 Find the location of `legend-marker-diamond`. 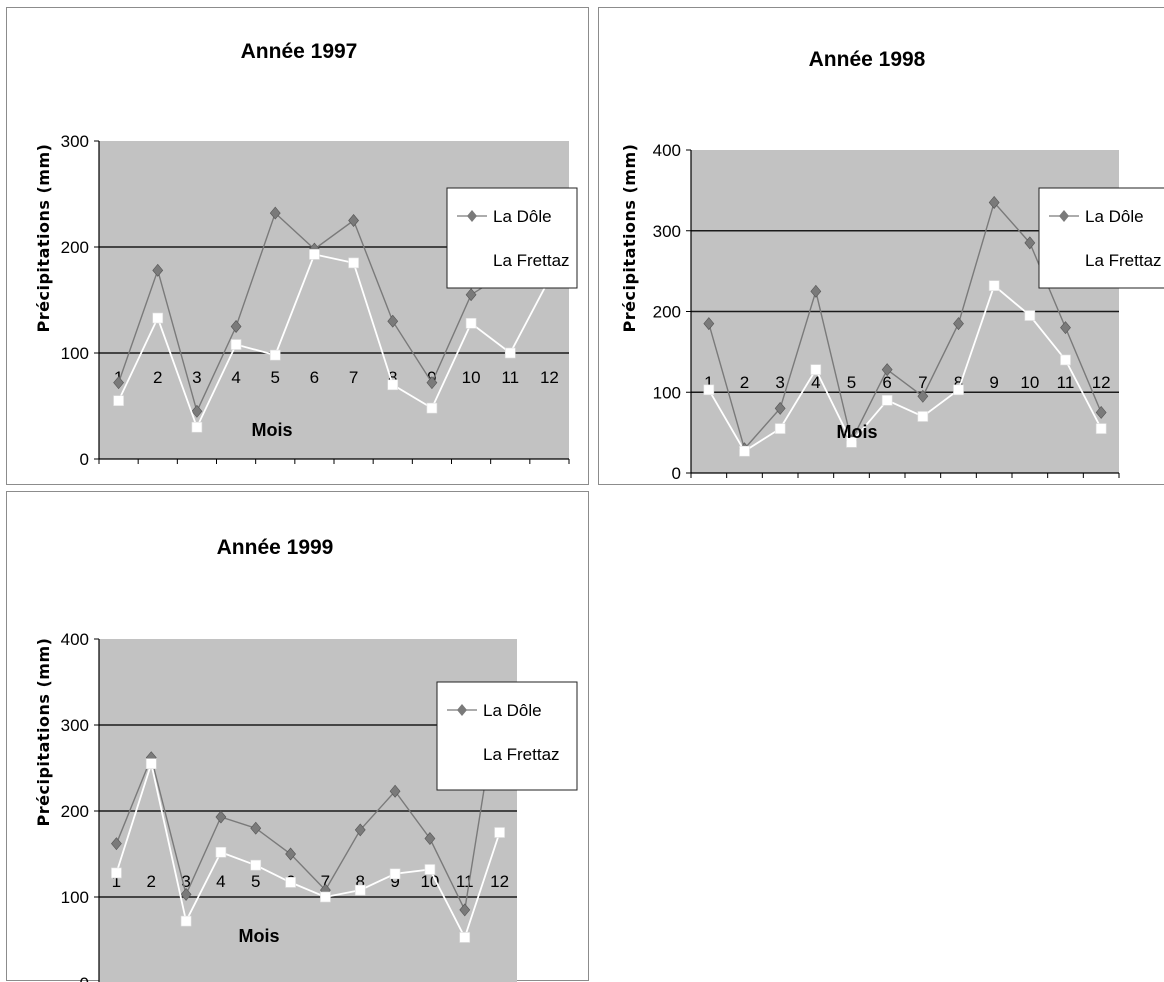

legend-marker-diamond is located at coordinates (1064, 216).